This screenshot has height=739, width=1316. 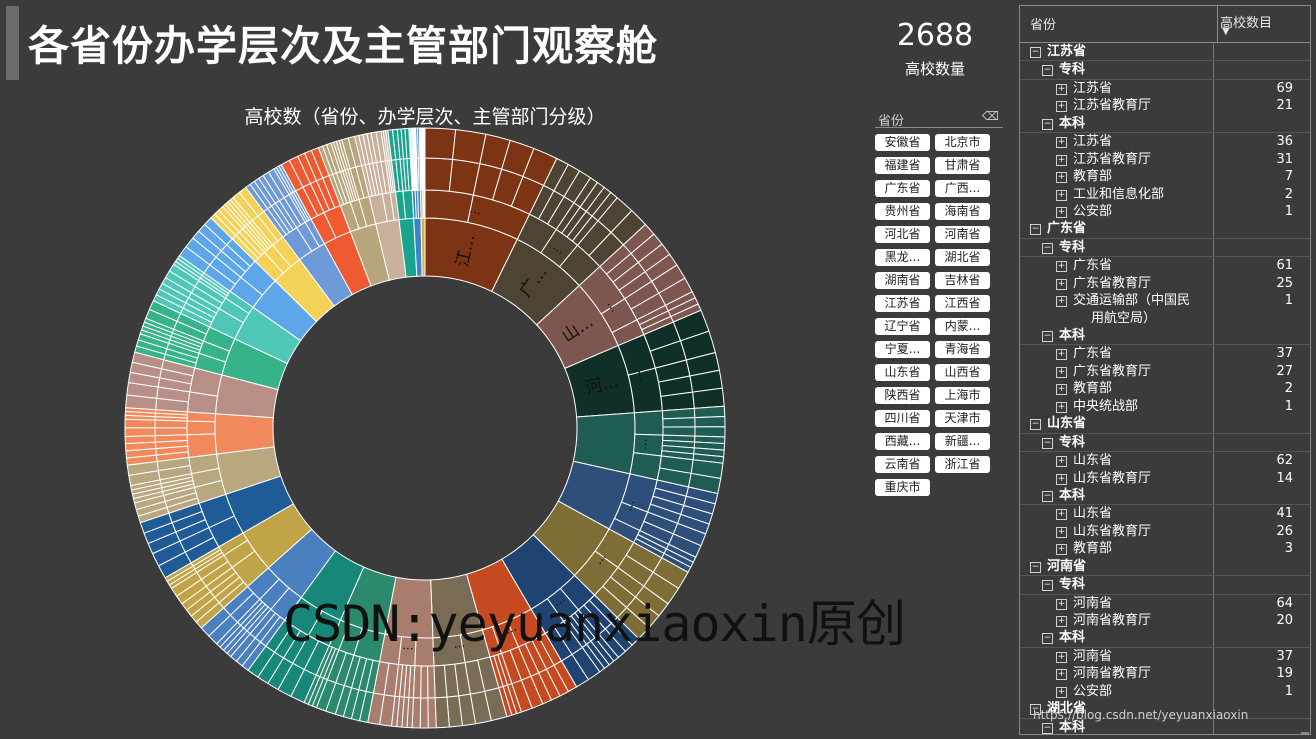 I want to click on sort-desc-icon: ▼, so click(x=1226, y=31).